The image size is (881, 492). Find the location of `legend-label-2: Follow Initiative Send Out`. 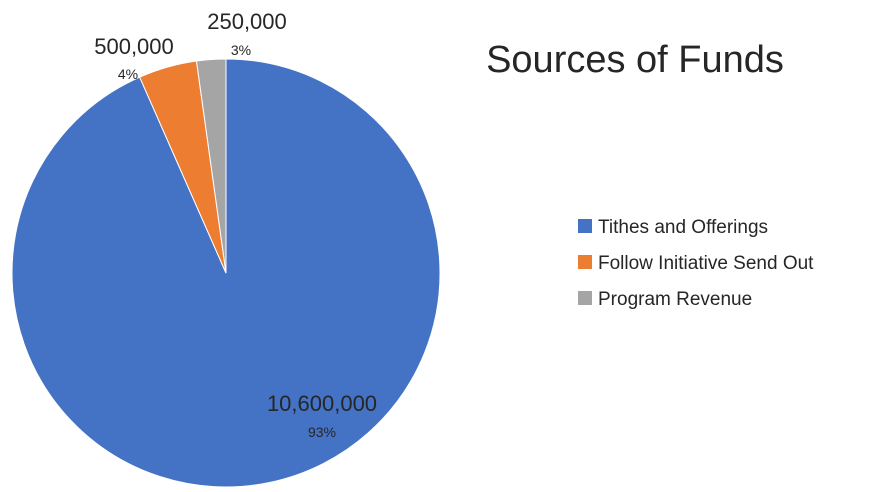

legend-label-2: Follow Initiative Send Out is located at coordinates (706, 263).